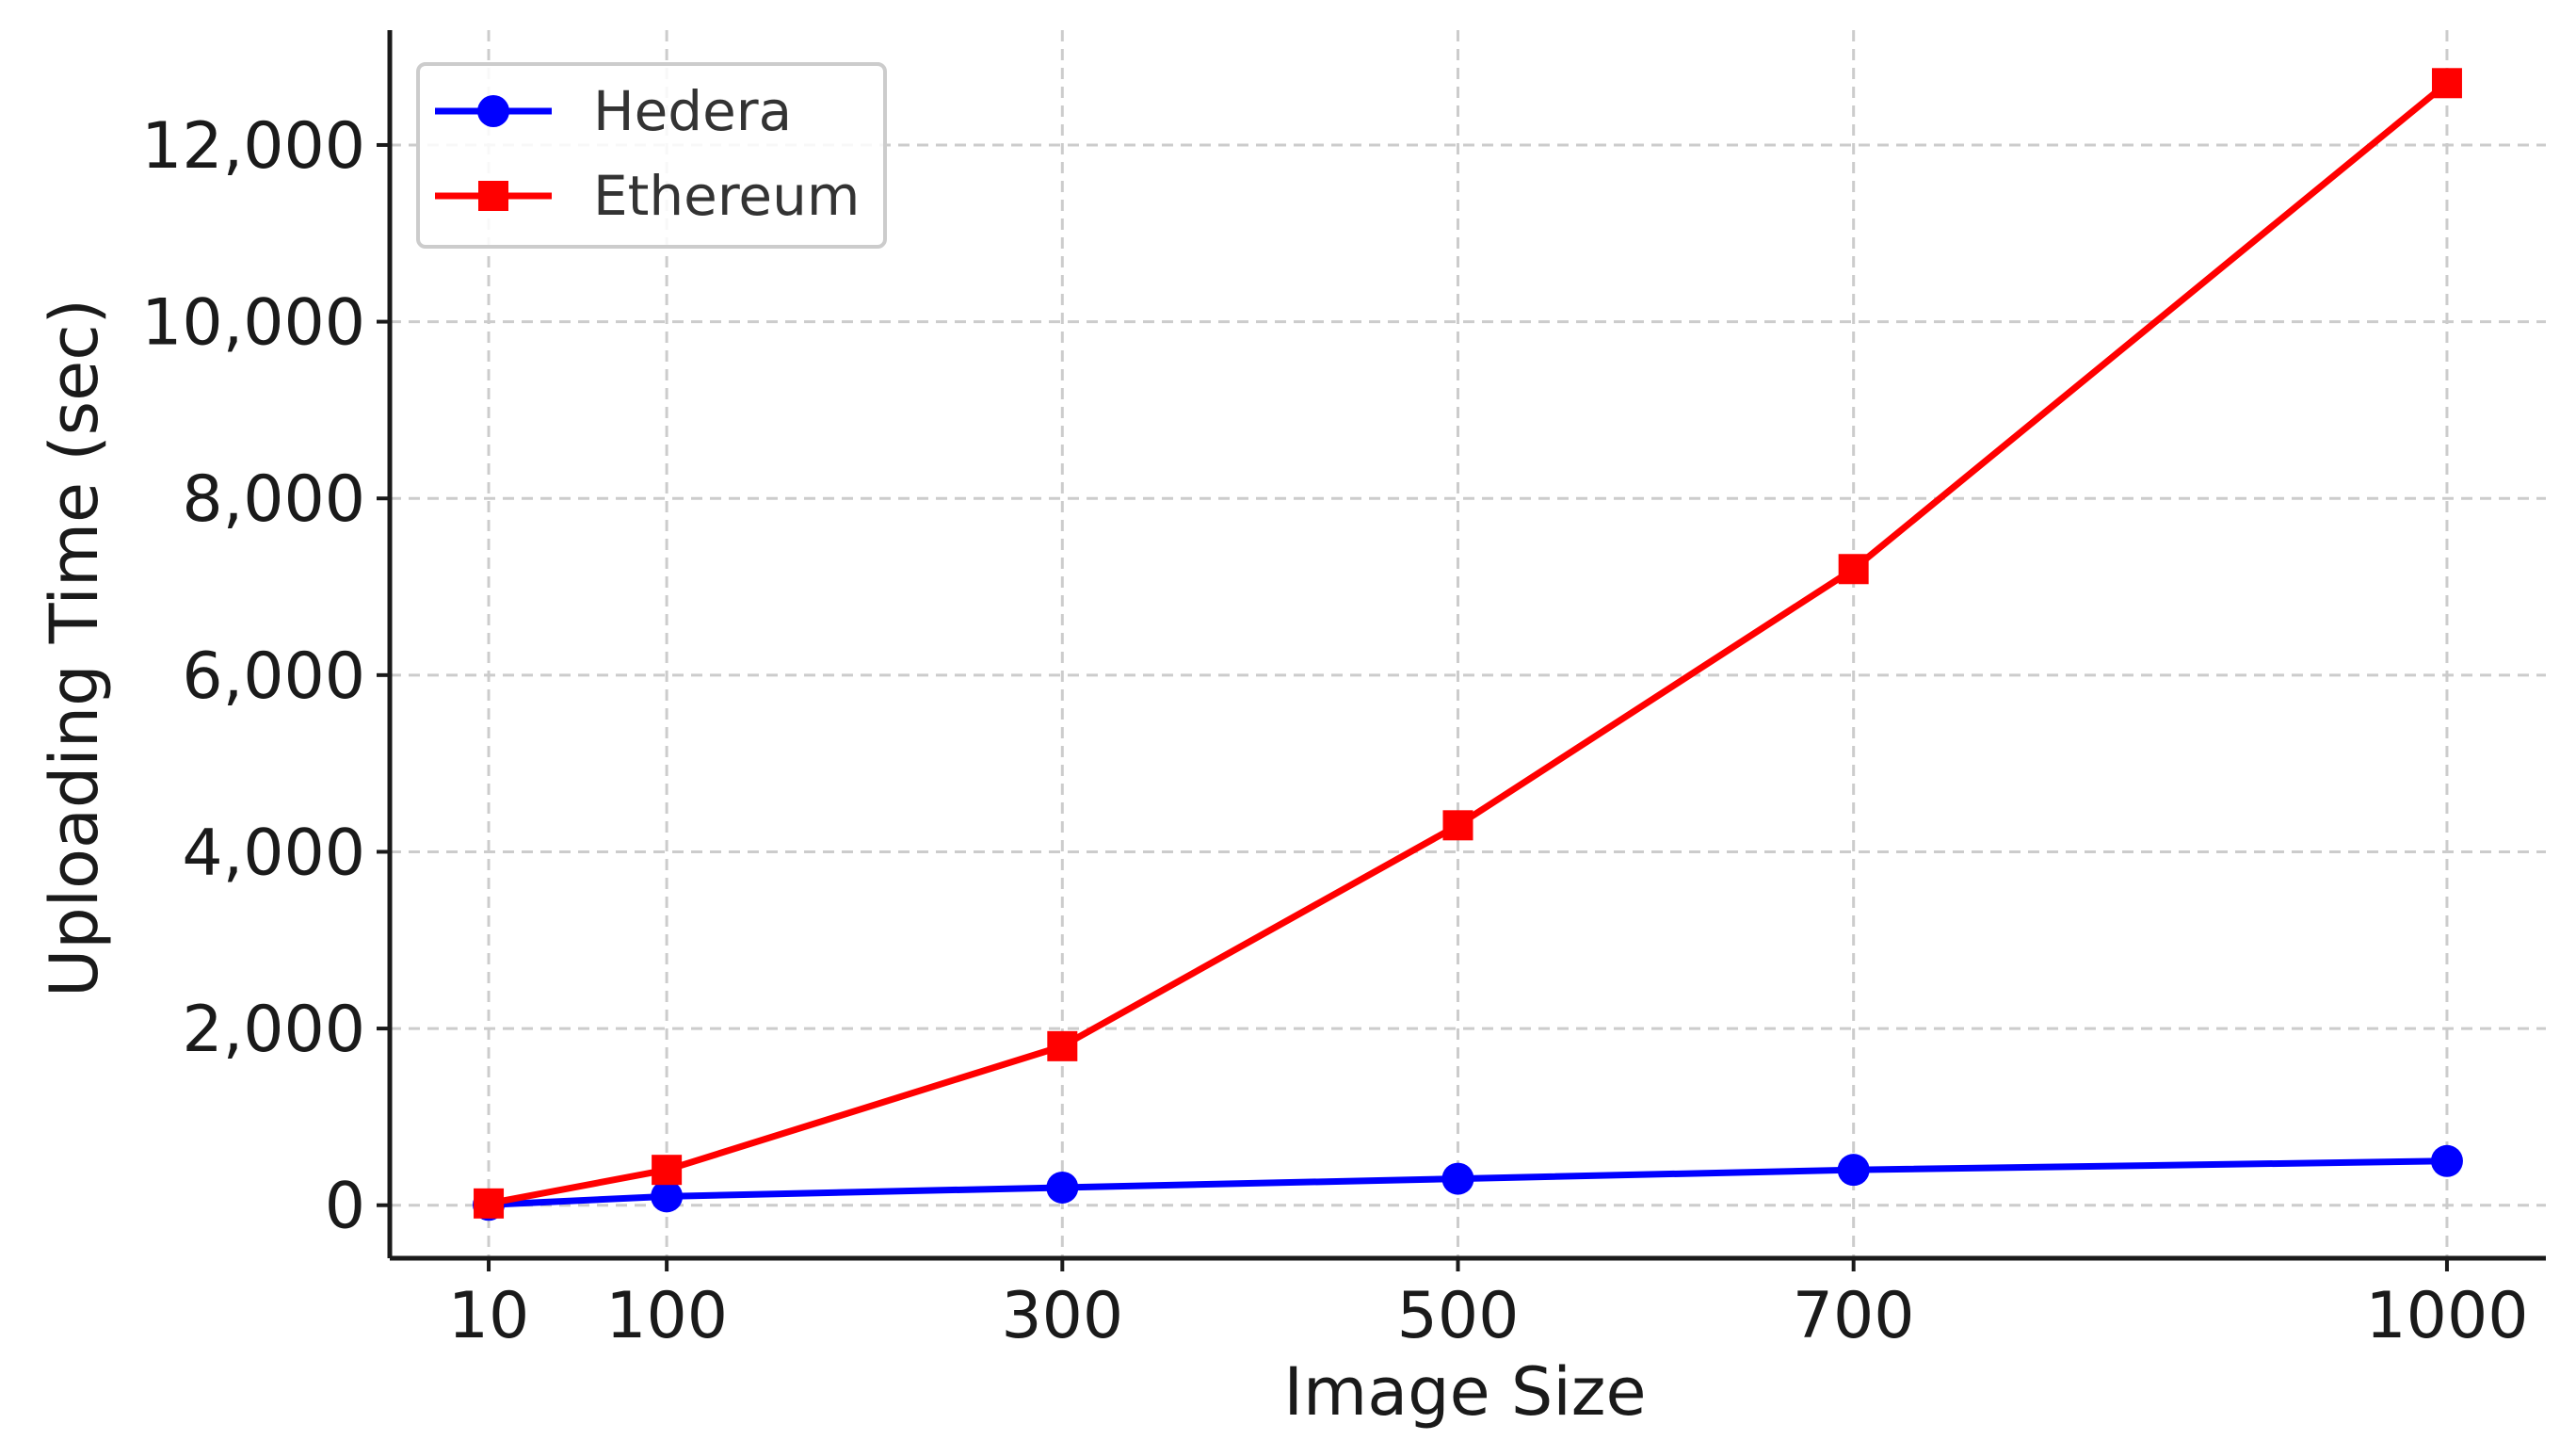 This screenshot has height=1456, width=2576. Describe the element at coordinates (253, 323) in the screenshot. I see `y-tick-label: 10,000` at that location.